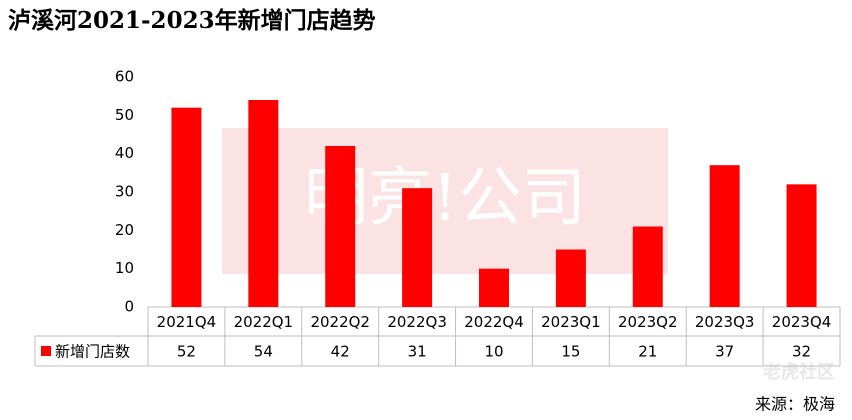 This screenshot has height=420, width=852. I want to click on x-tick-label: 2023Q3, so click(725, 322).